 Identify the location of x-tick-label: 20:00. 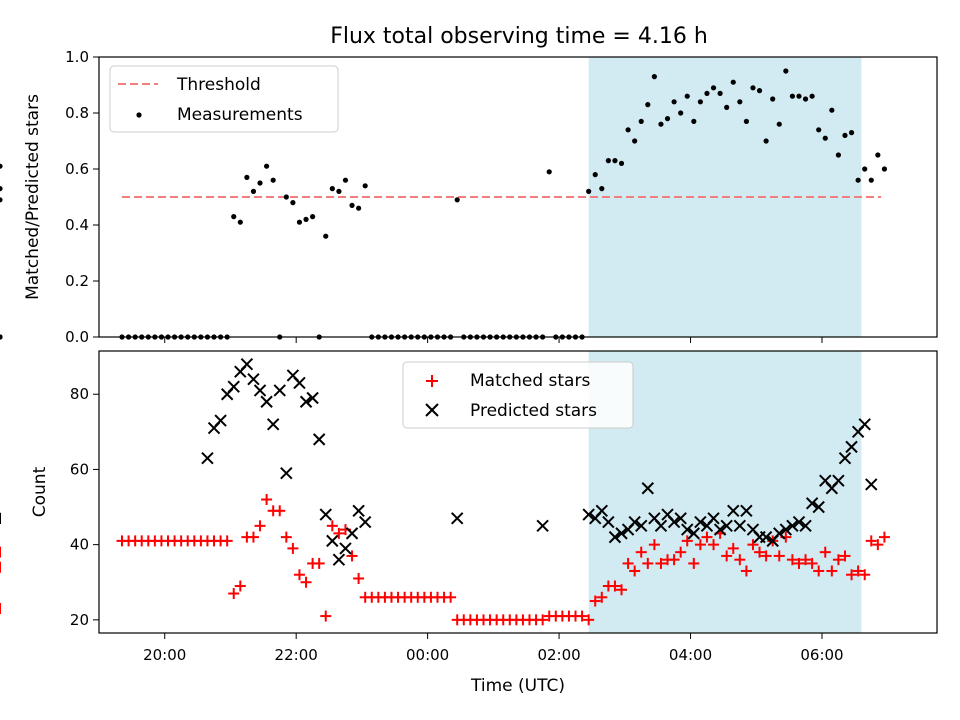
(164, 655).